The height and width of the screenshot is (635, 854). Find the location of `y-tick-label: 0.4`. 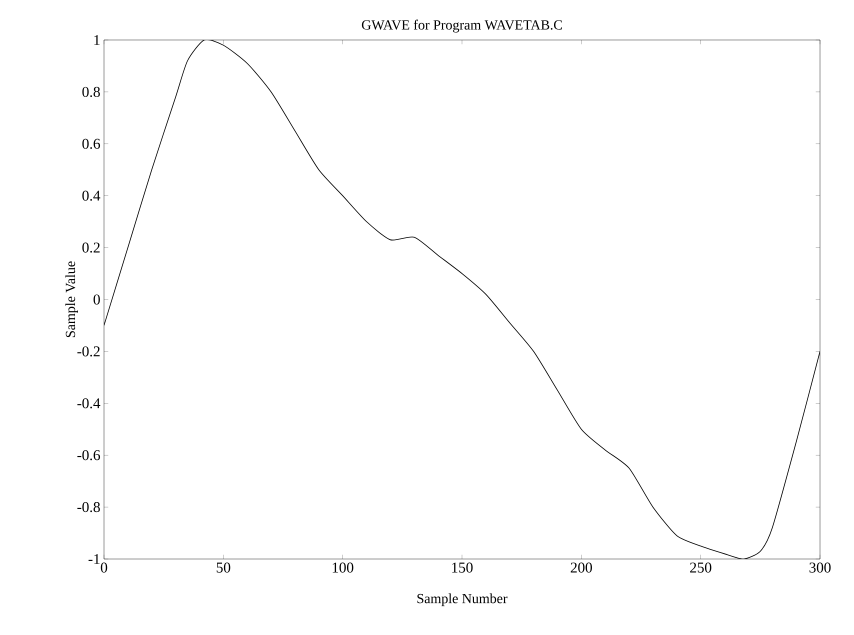

y-tick-label: 0.4 is located at coordinates (91, 195).